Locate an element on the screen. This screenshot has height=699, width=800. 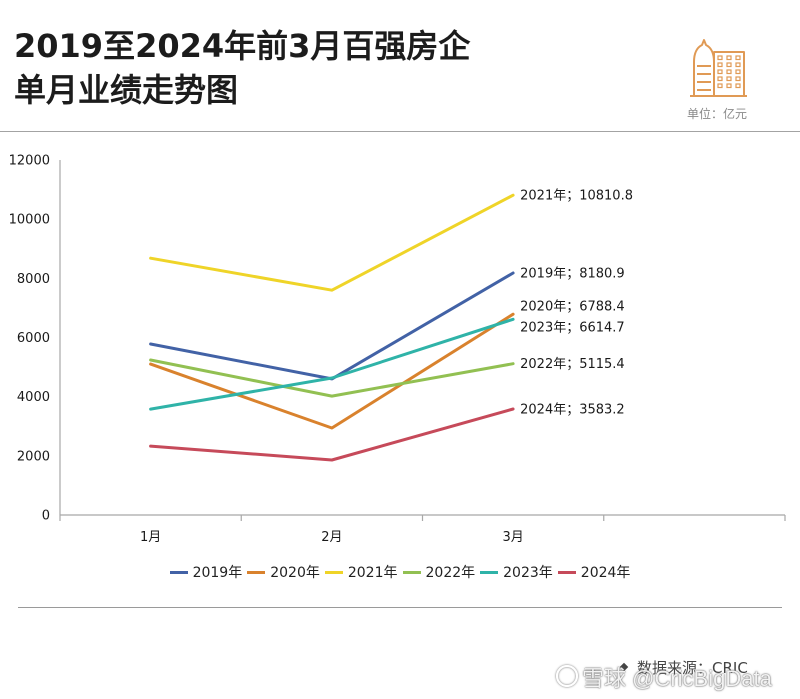
legend-label: 2023年 is located at coordinates (528, 573).